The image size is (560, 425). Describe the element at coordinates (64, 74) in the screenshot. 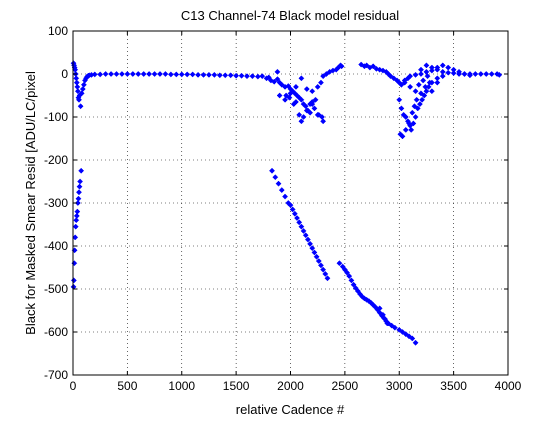

I see `y-tick-label: 0` at that location.